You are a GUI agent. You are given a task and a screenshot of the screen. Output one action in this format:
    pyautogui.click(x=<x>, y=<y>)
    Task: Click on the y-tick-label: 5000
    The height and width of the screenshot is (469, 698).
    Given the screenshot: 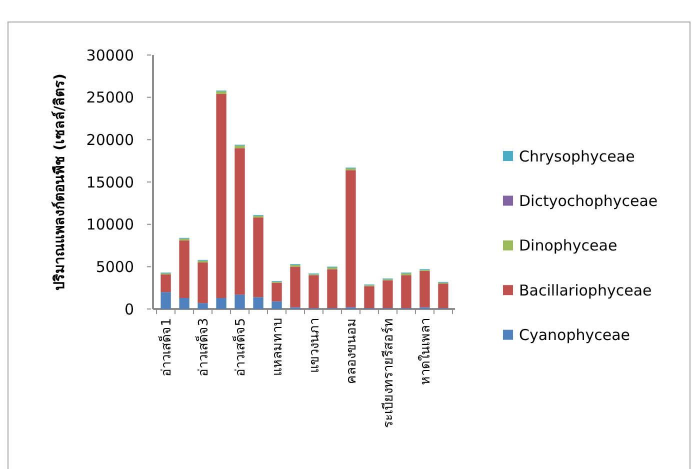 What is the action you would take?
    pyautogui.click(x=115, y=267)
    